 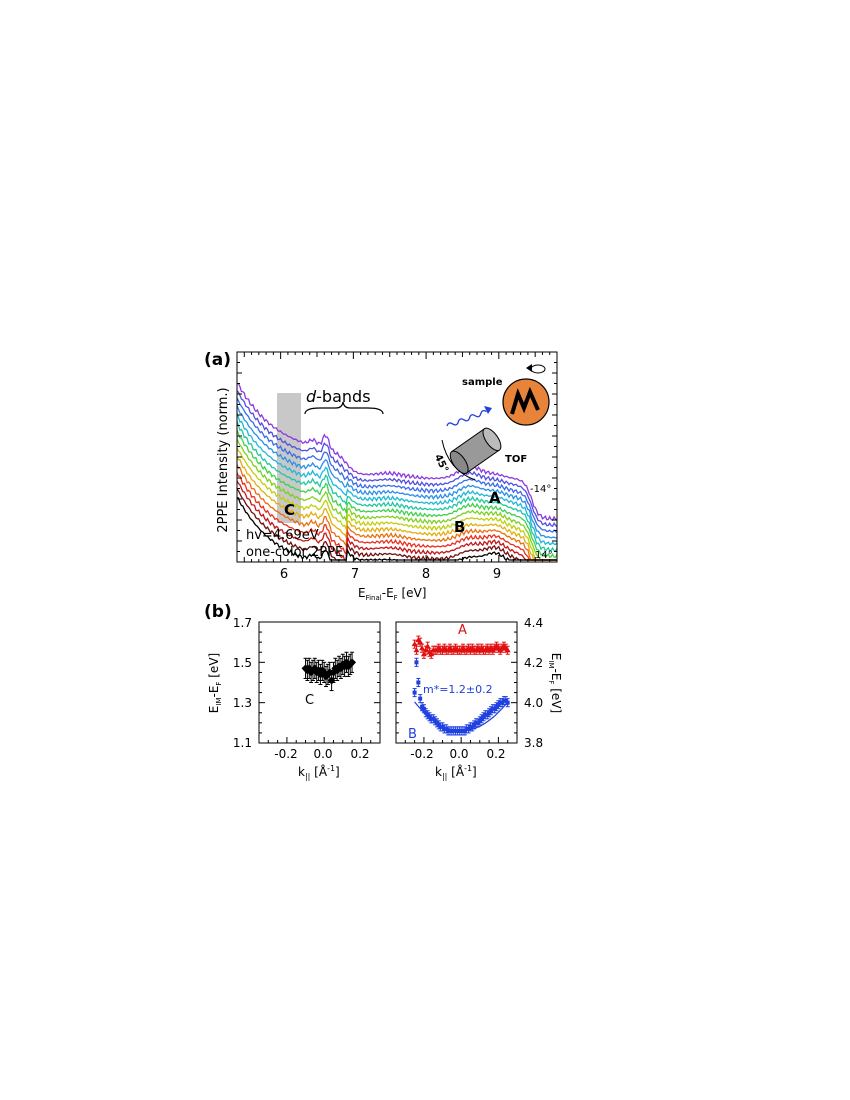 I want to click on series-c-points, so click(x=329, y=671).